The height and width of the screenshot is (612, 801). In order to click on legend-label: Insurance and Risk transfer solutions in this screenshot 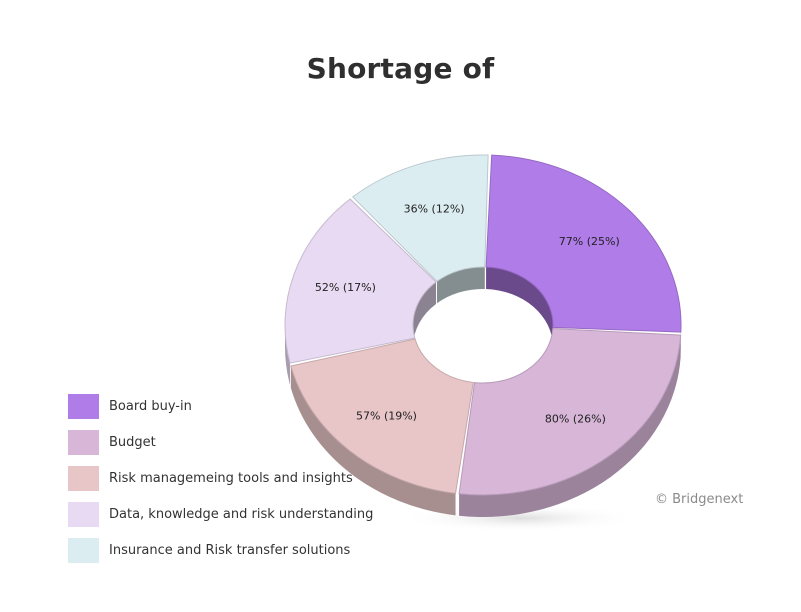, I will do `click(230, 550)`.